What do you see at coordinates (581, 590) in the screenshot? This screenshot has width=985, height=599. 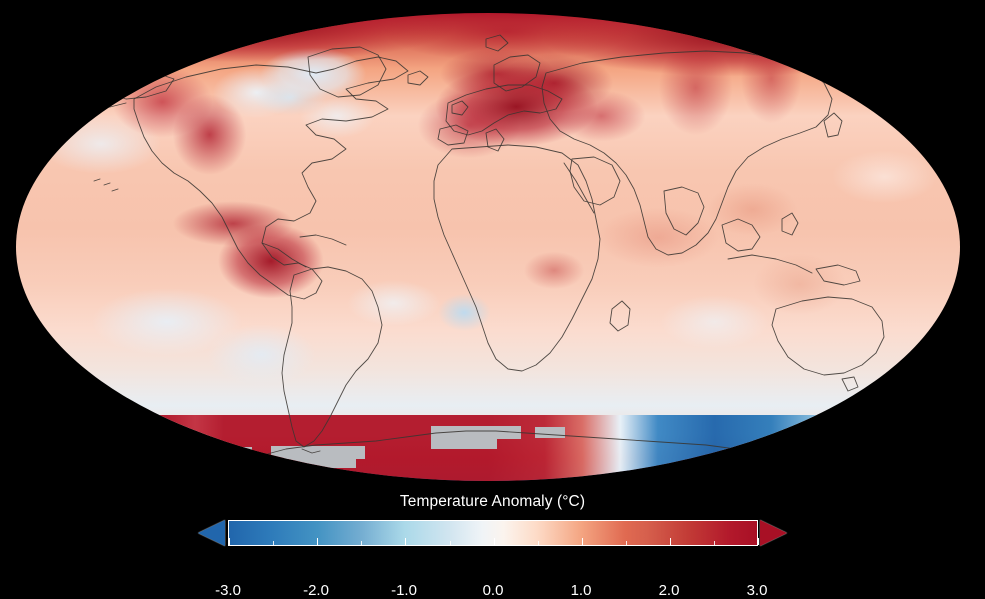 I see `colorbar-tick-label: 1.0` at bounding box center [581, 590].